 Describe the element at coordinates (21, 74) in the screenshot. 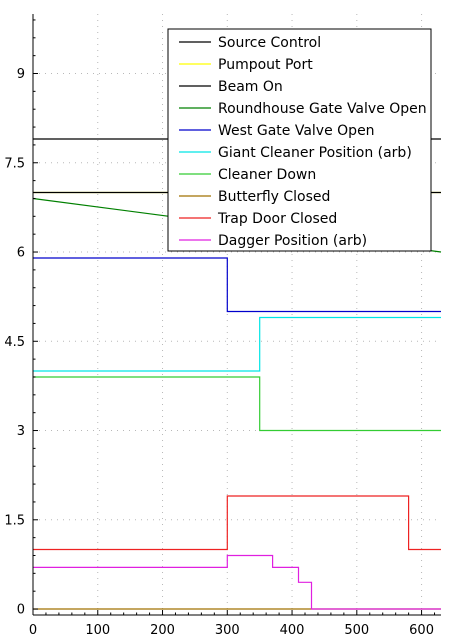

I see `y-tick-label: 9` at that location.